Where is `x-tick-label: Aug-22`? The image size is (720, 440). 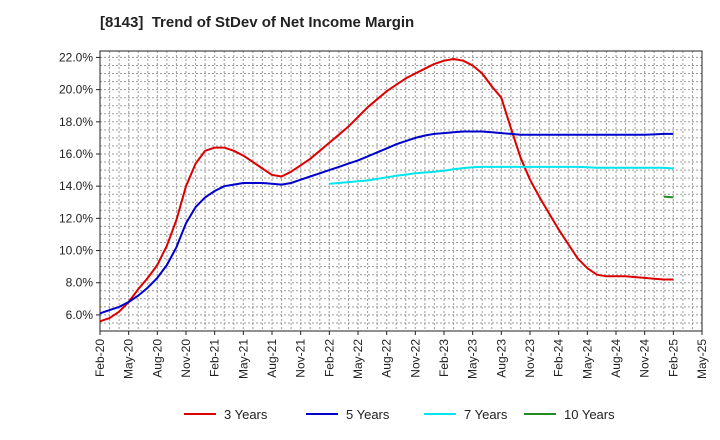 x-tick-label: Aug-22 is located at coordinates (387, 358).